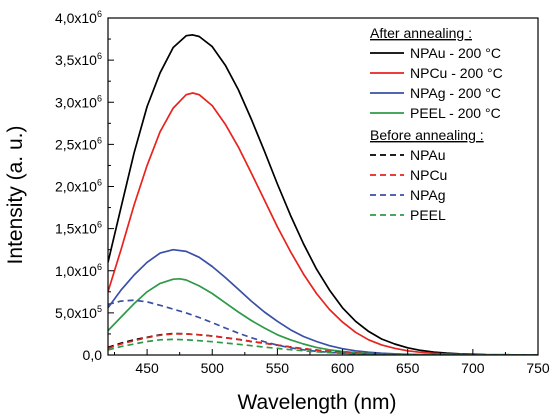 Image resolution: width=556 pixels, height=419 pixels. I want to click on x-tick-label-1: 500, so click(213, 368).